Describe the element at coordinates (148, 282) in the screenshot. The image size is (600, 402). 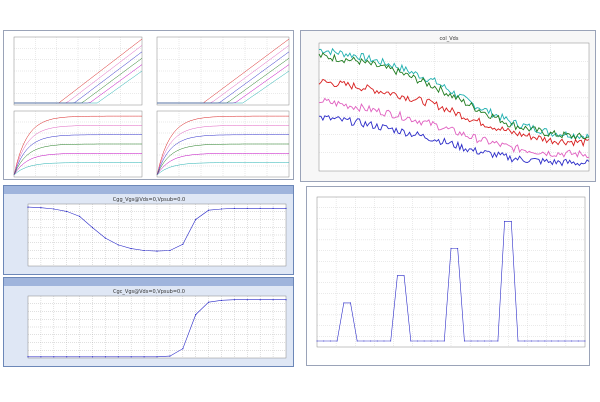
I see `bottom-left-titlebar` at that location.